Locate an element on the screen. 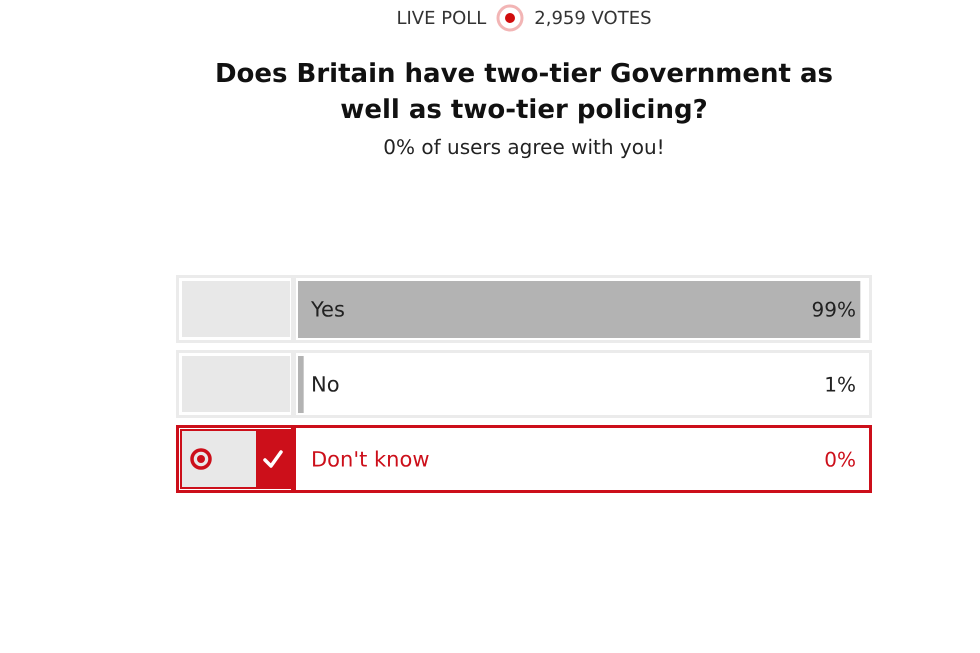 Image resolution: width=980 pixels, height=653 pixels. data-label: 1% is located at coordinates (840, 384).